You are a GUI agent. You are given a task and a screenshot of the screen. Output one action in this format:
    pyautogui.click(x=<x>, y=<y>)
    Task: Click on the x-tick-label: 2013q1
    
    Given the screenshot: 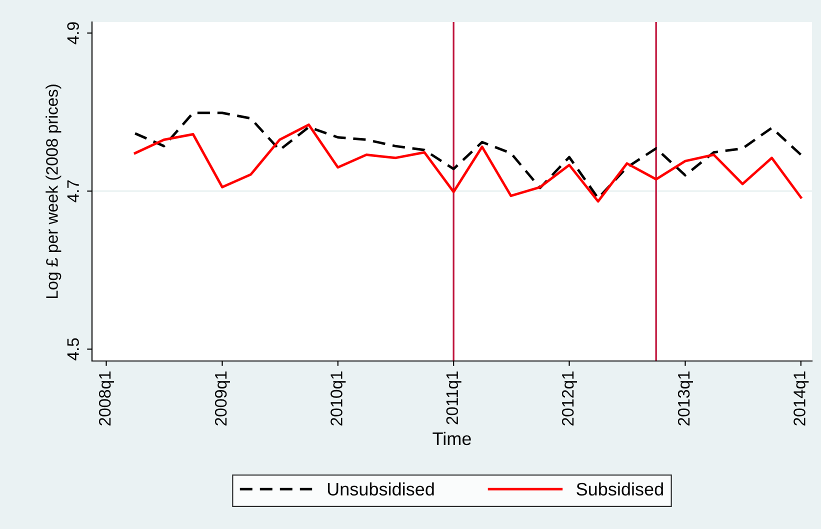 What is the action you would take?
    pyautogui.click(x=686, y=399)
    